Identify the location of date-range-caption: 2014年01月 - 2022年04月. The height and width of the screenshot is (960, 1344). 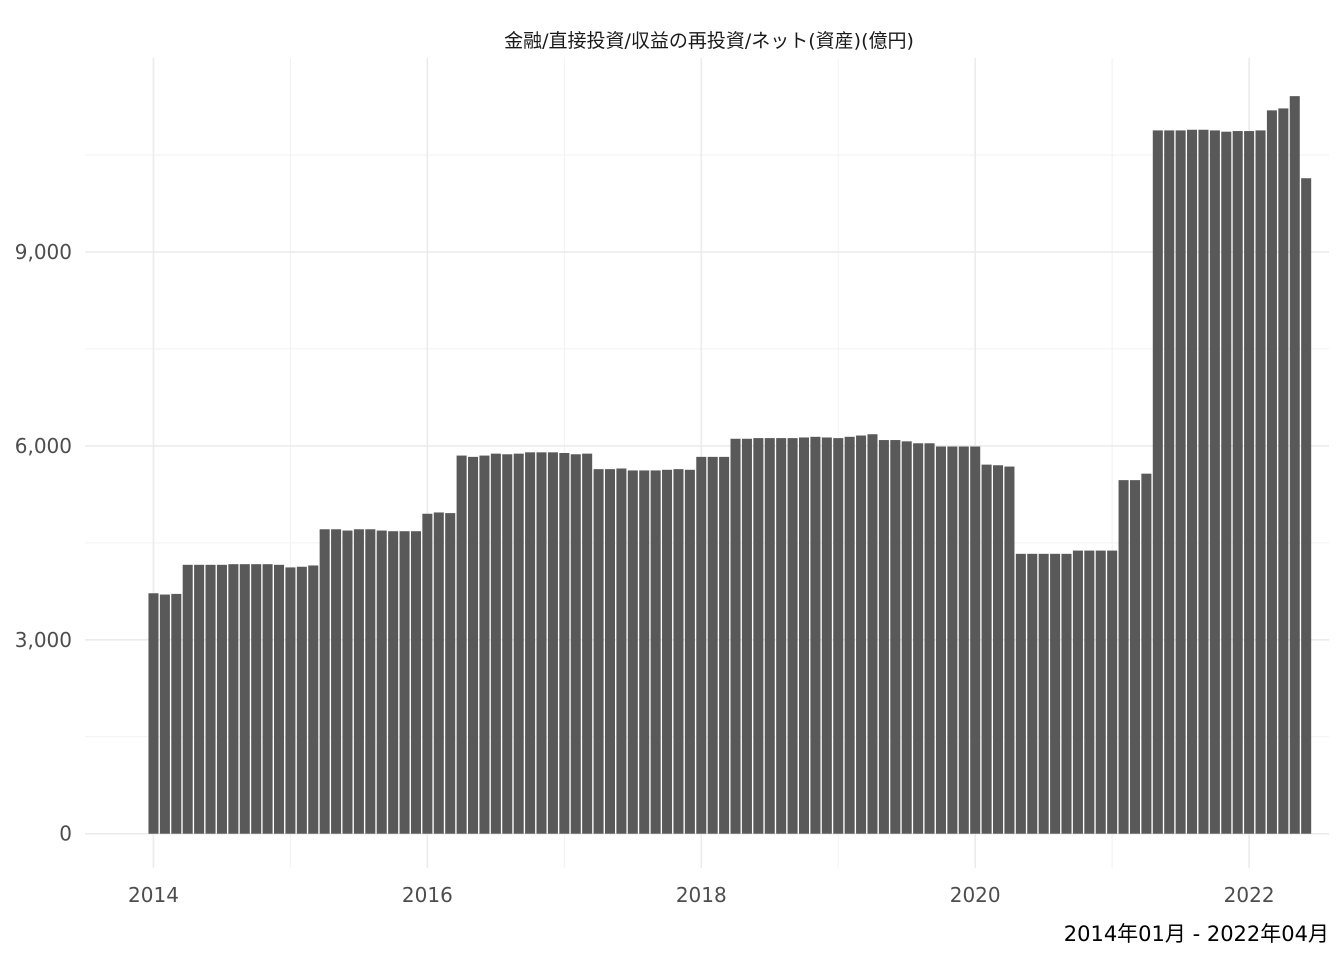
(1196, 934).